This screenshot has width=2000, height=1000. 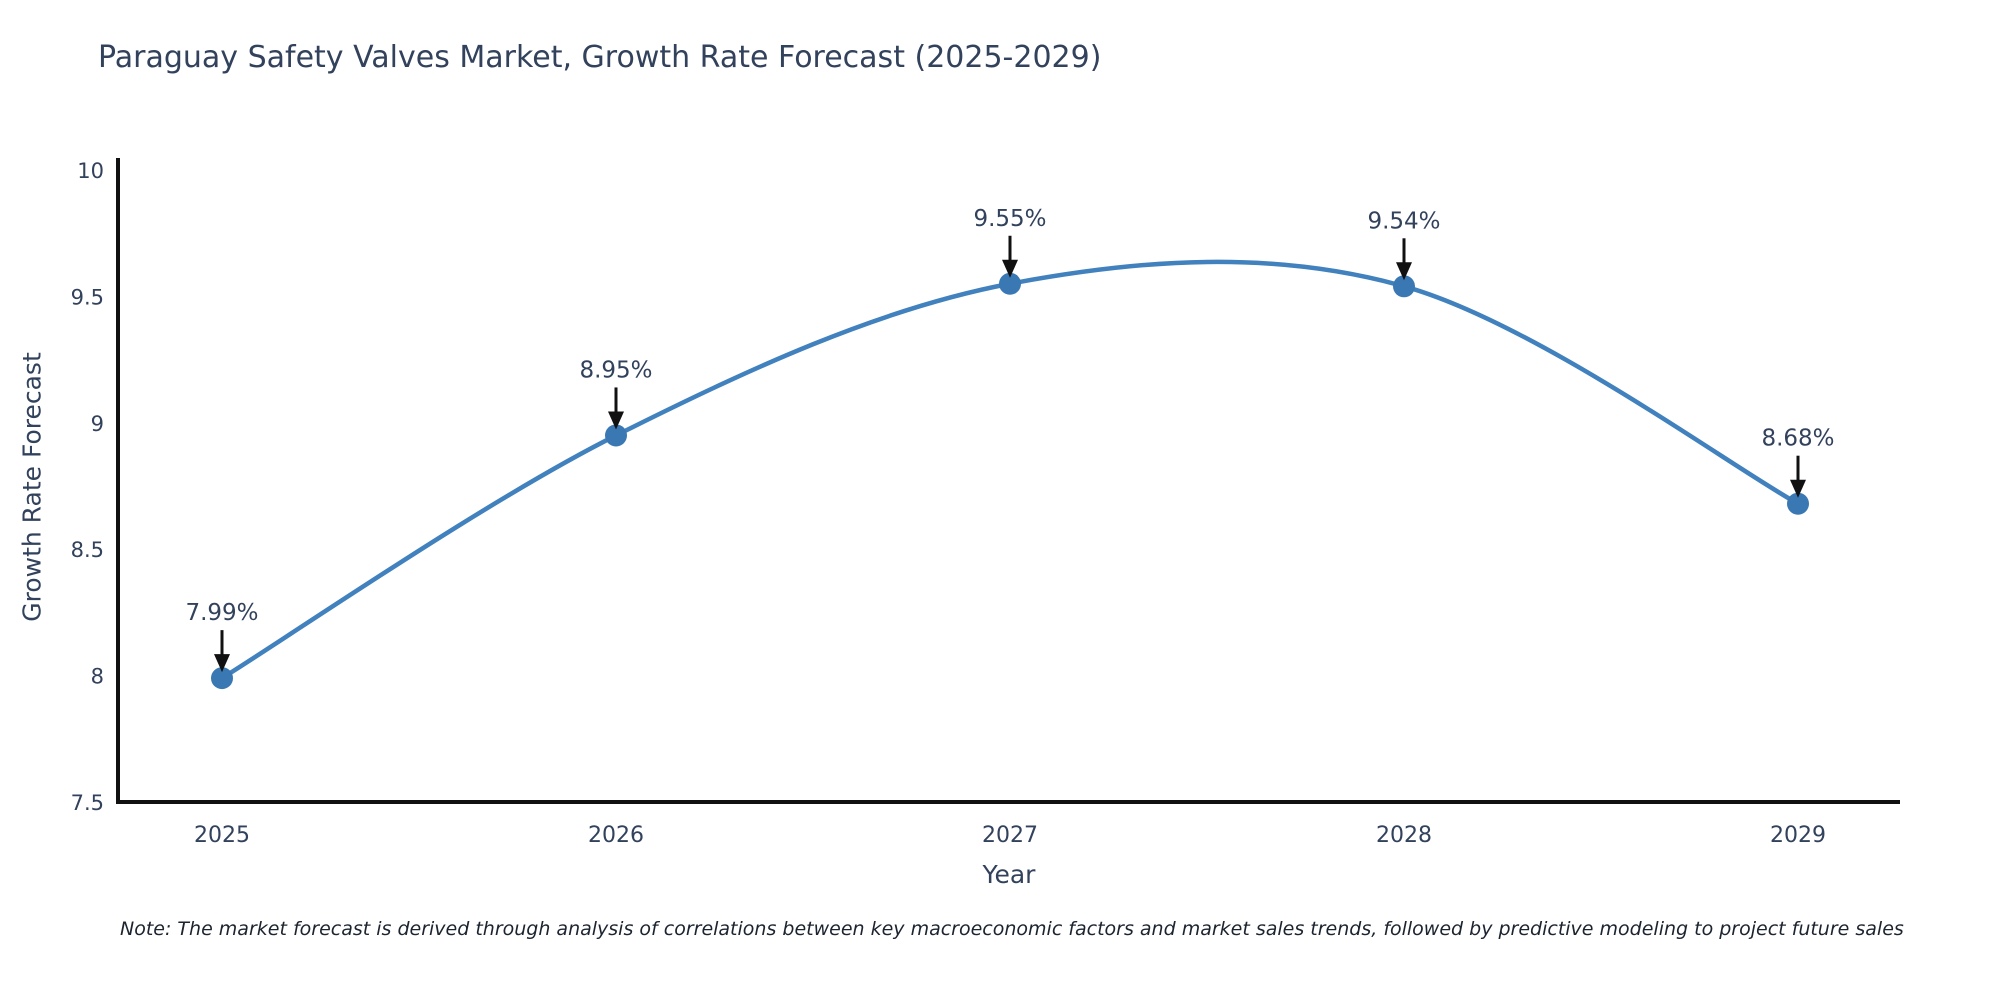 What do you see at coordinates (87, 803) in the screenshot?
I see `y-tick-label: 7.5` at bounding box center [87, 803].